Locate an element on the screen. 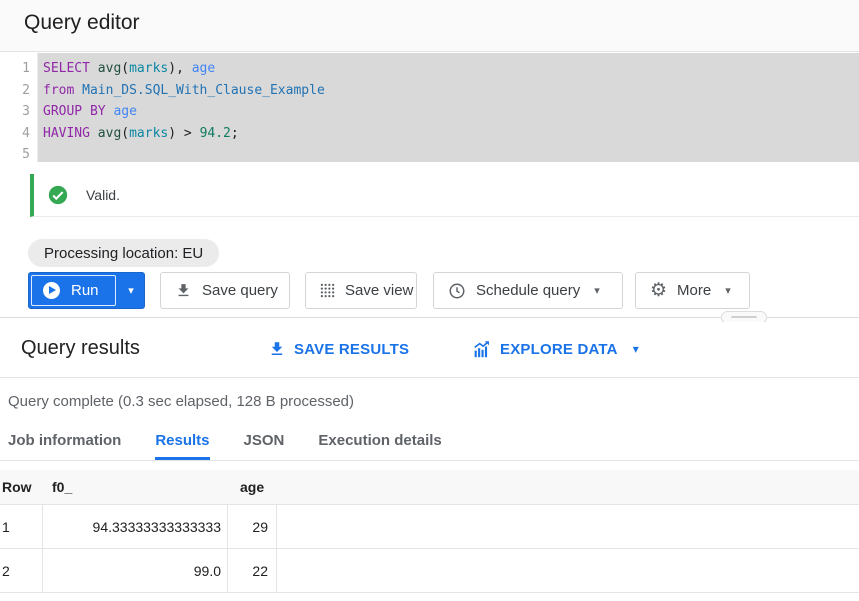  line-number: 2 is located at coordinates (26, 90).